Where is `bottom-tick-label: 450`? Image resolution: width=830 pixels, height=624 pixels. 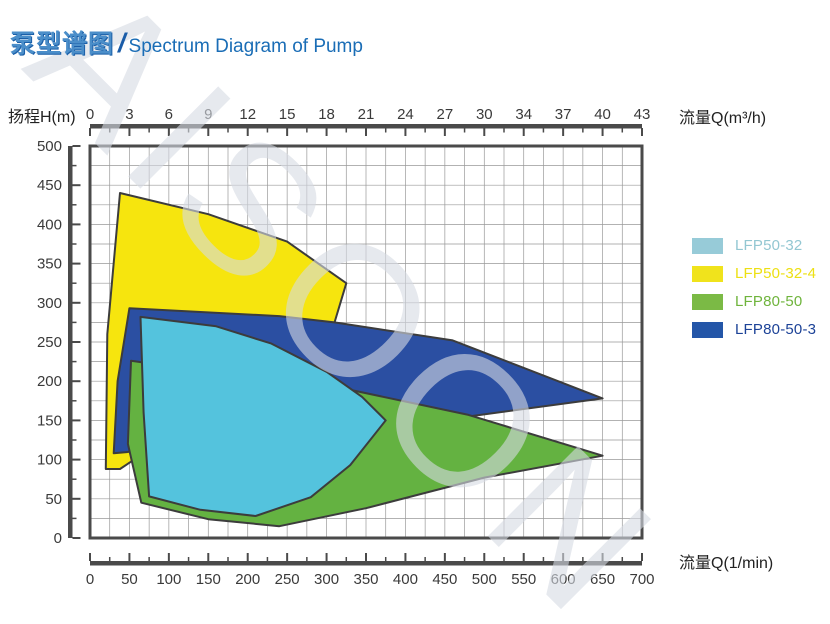
bottom-tick-label: 450 is located at coordinates (444, 579).